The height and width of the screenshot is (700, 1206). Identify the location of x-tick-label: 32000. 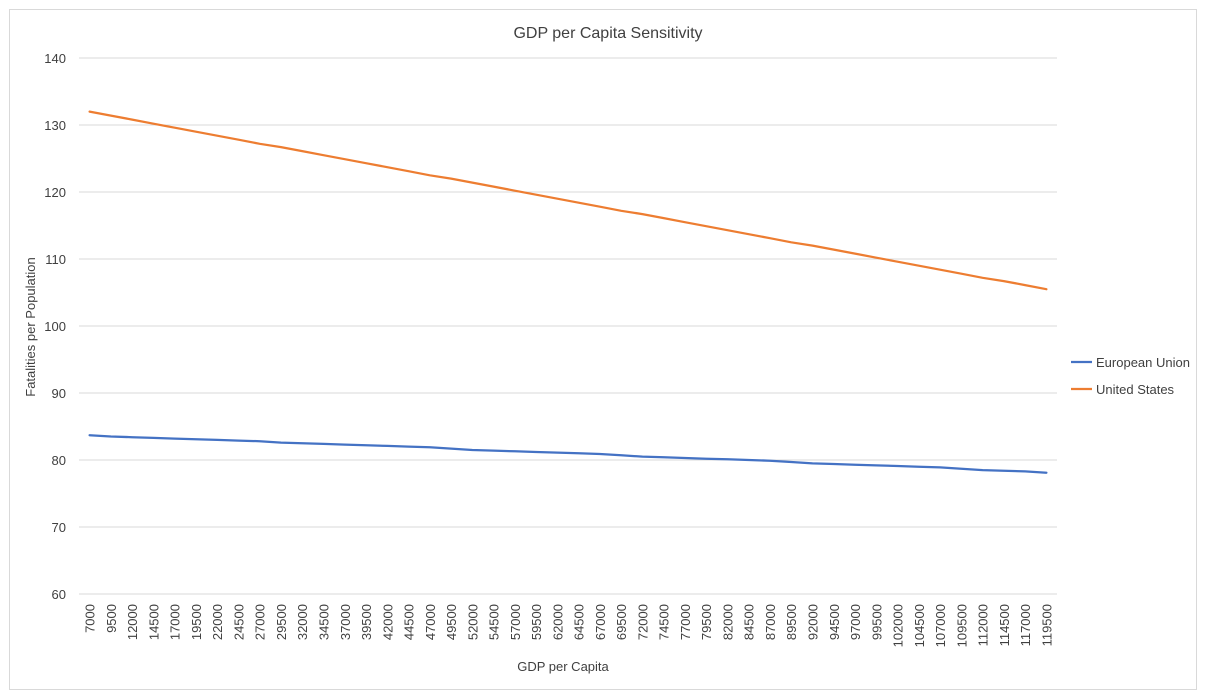
(302, 622).